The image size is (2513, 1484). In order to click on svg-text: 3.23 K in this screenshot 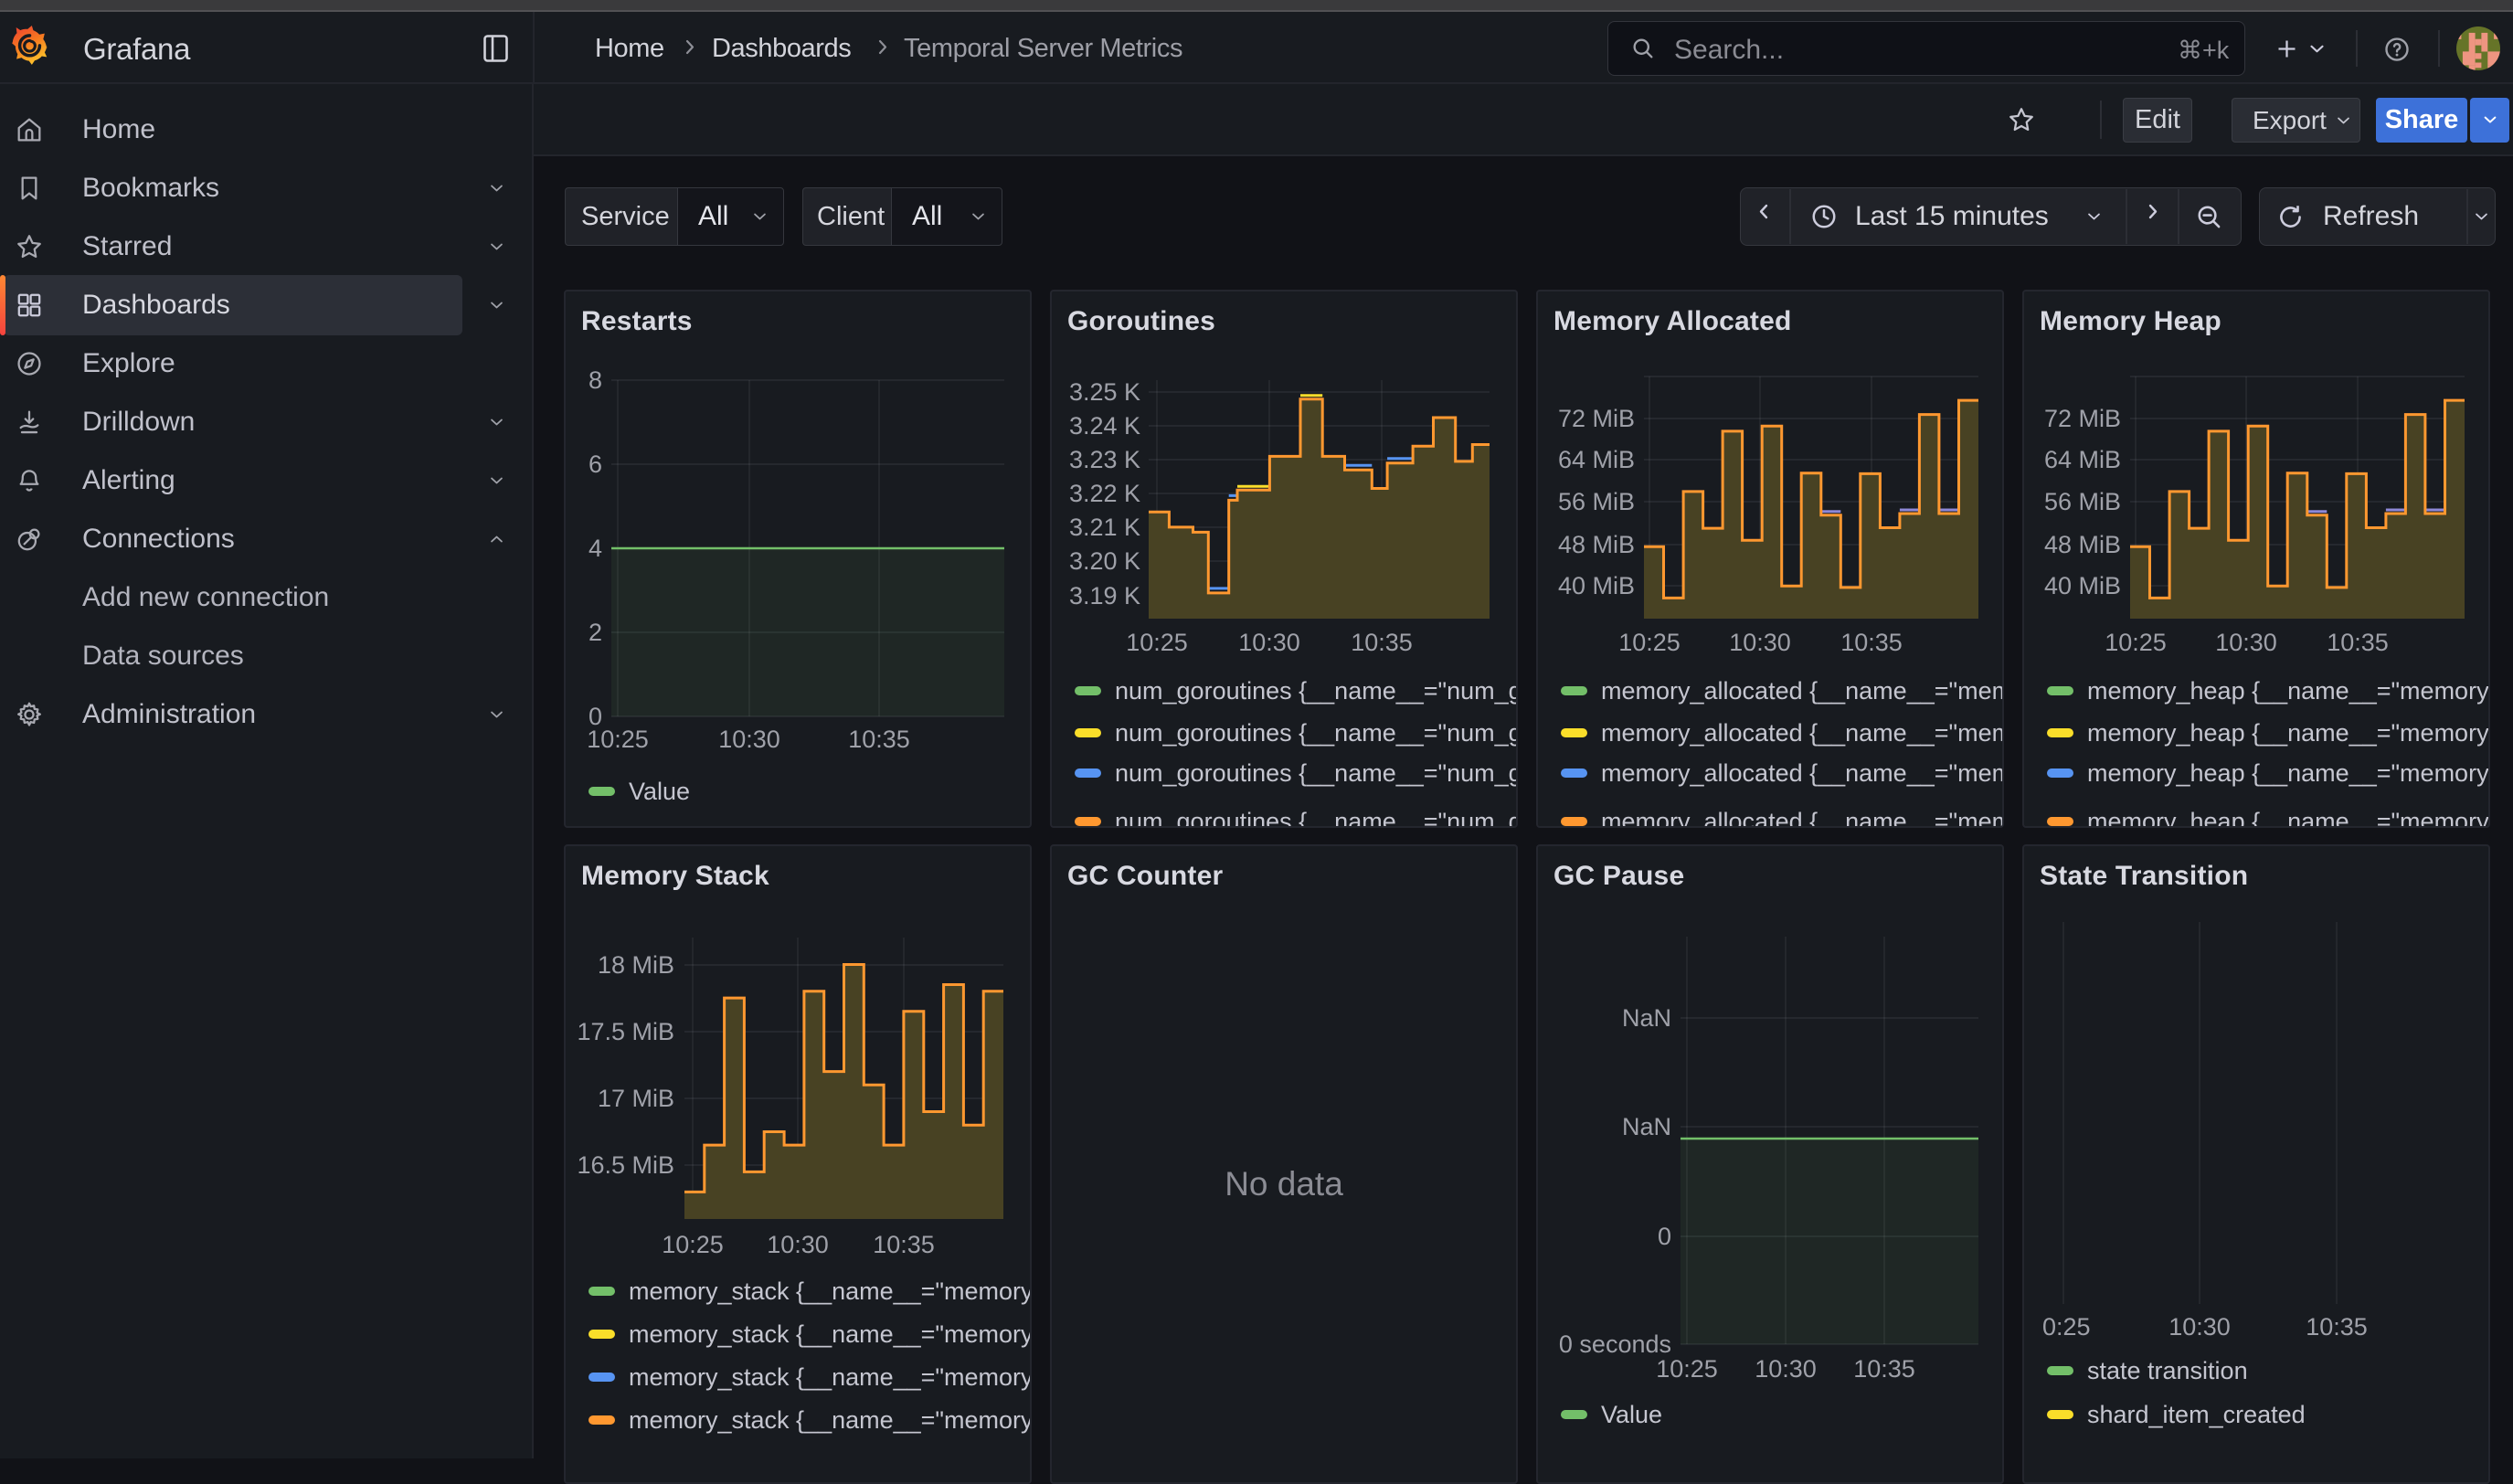, I will do `click(1104, 460)`.